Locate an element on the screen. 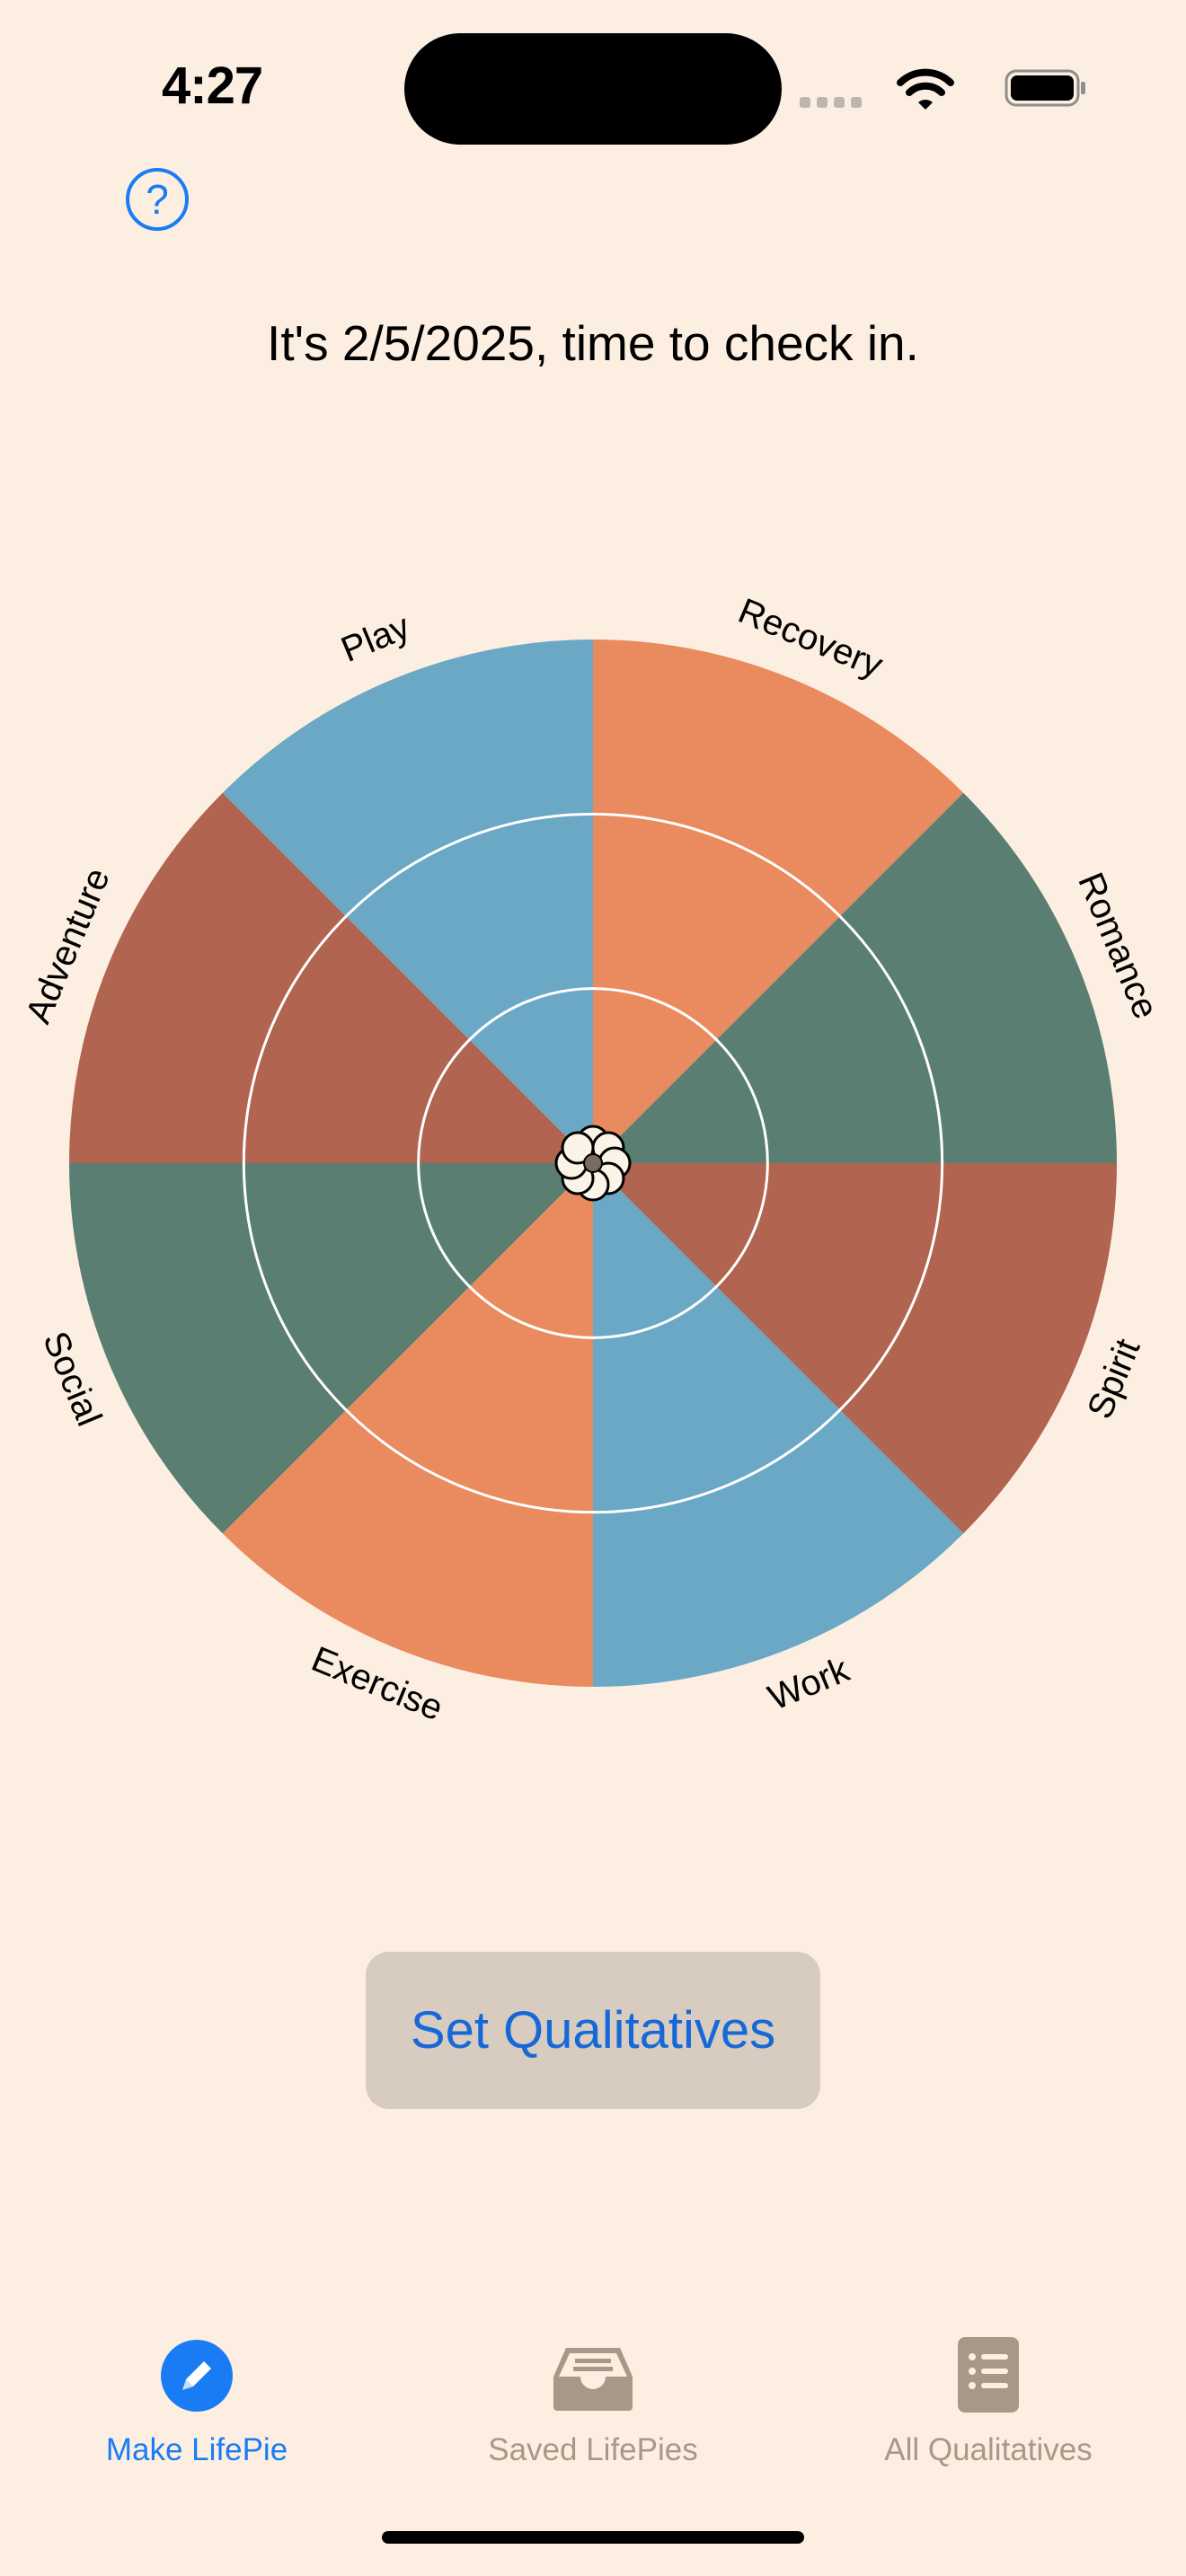 This screenshot has width=1186, height=2576. list-icon is located at coordinates (988, 2375).